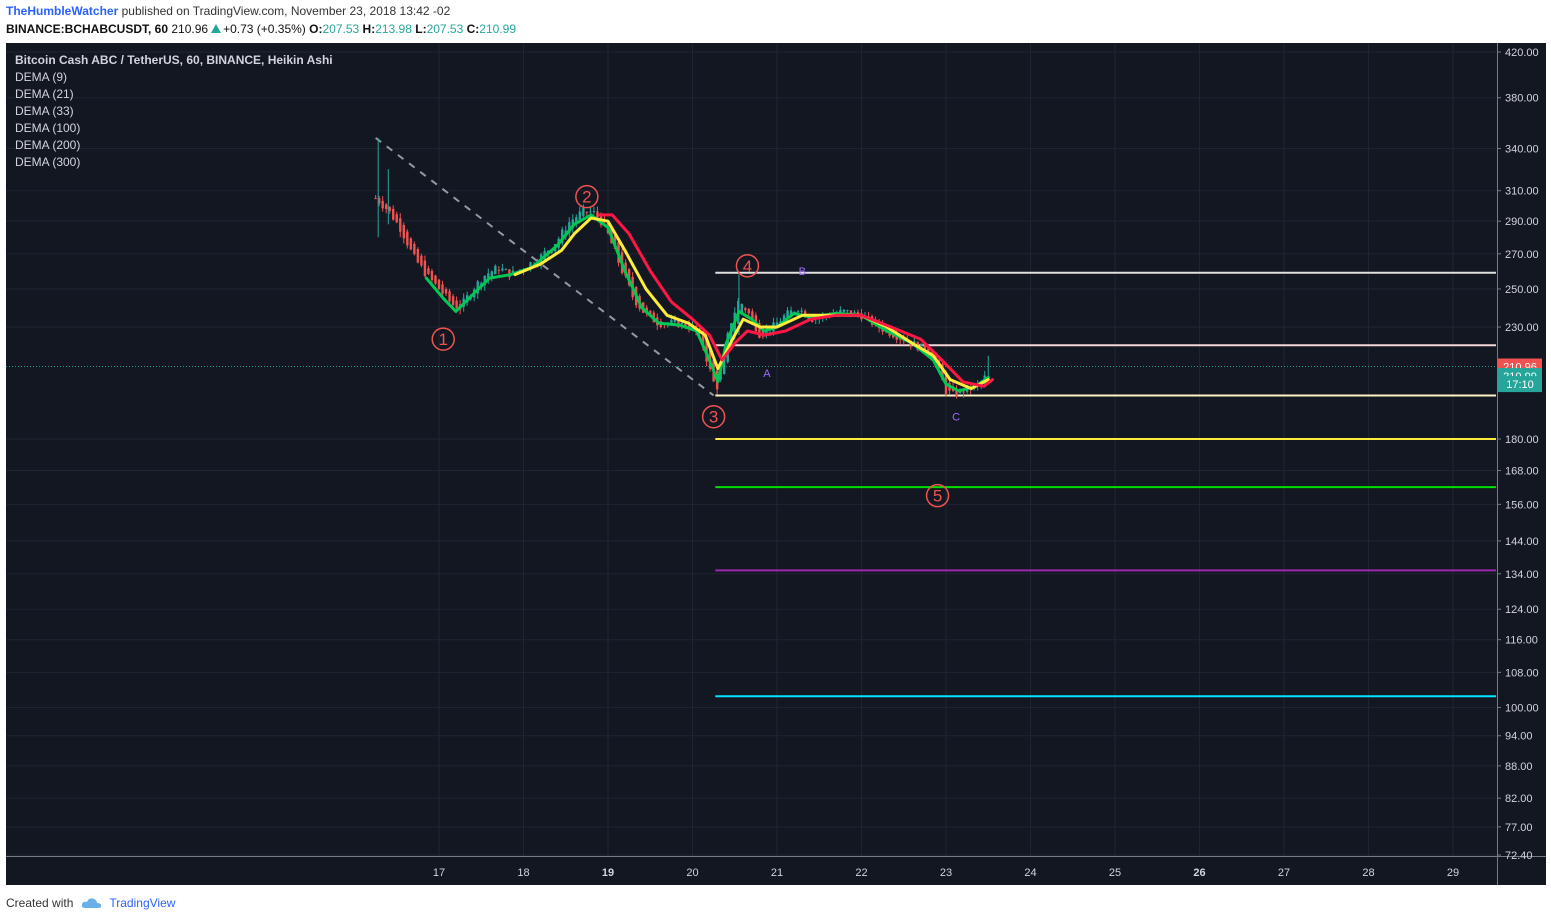 The width and height of the screenshot is (1551, 922). I want to click on time-tick-label: 26, so click(1199, 873).